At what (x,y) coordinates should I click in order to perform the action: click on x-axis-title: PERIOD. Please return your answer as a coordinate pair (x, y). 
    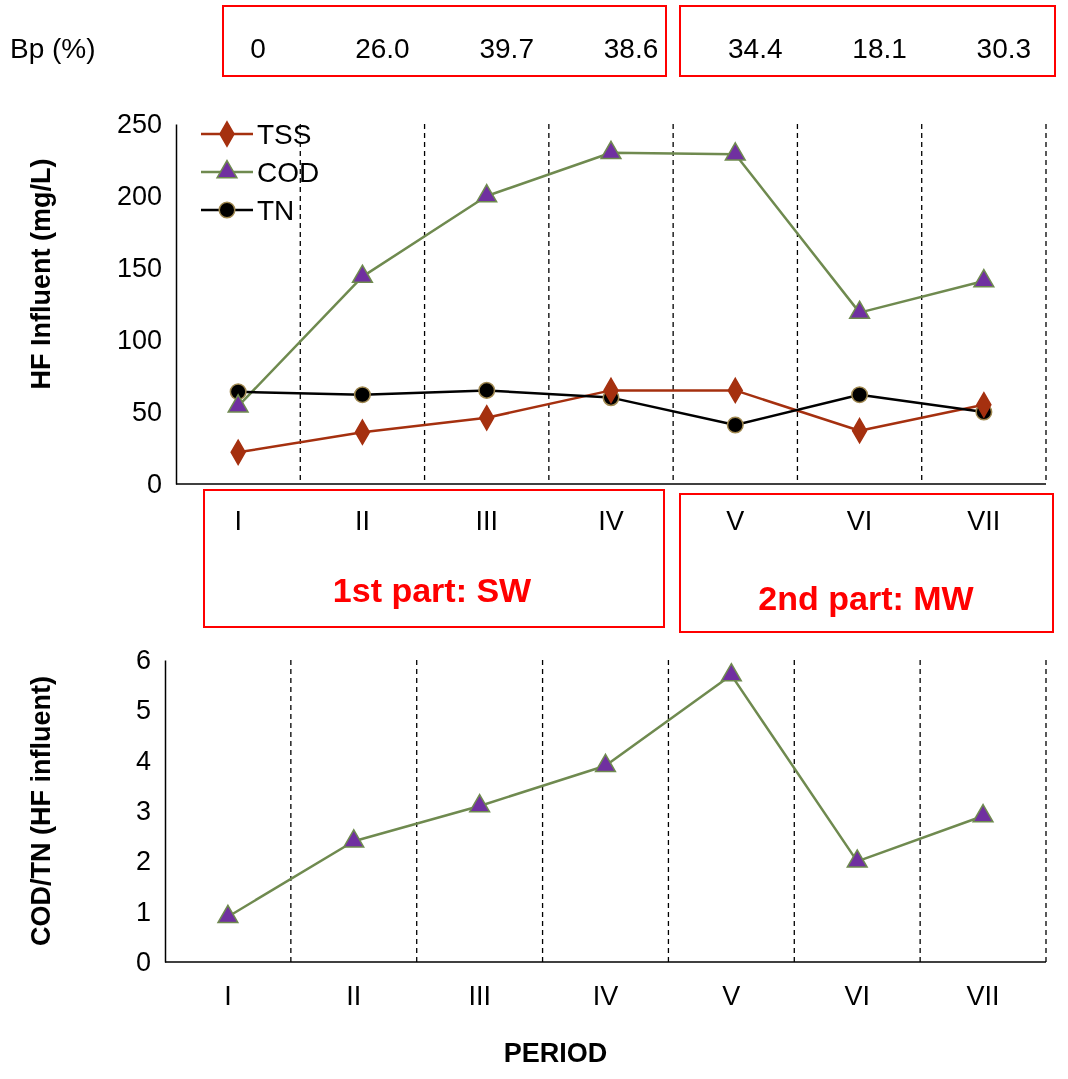
    Looking at the image, I should click on (555, 1053).